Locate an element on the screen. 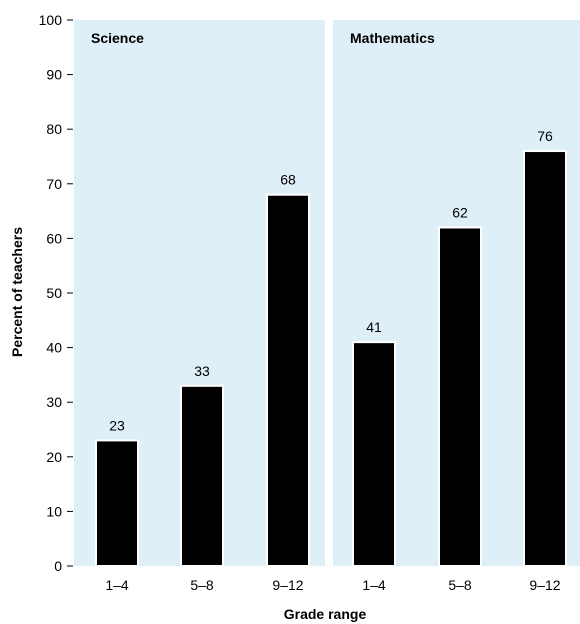  data-label: 23 is located at coordinates (117, 425).